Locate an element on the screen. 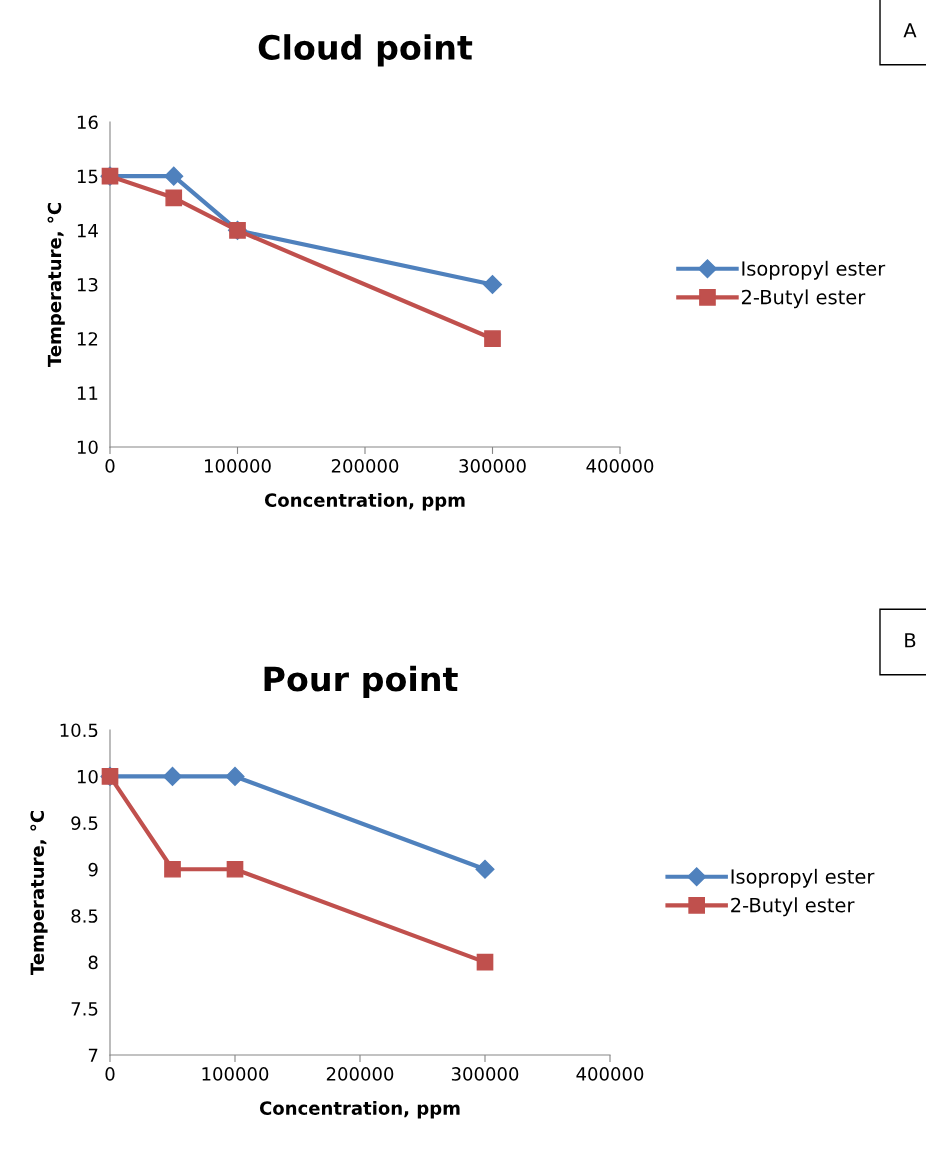 This screenshot has width=926, height=1151. y-tick-label: 7 is located at coordinates (93, 1055).